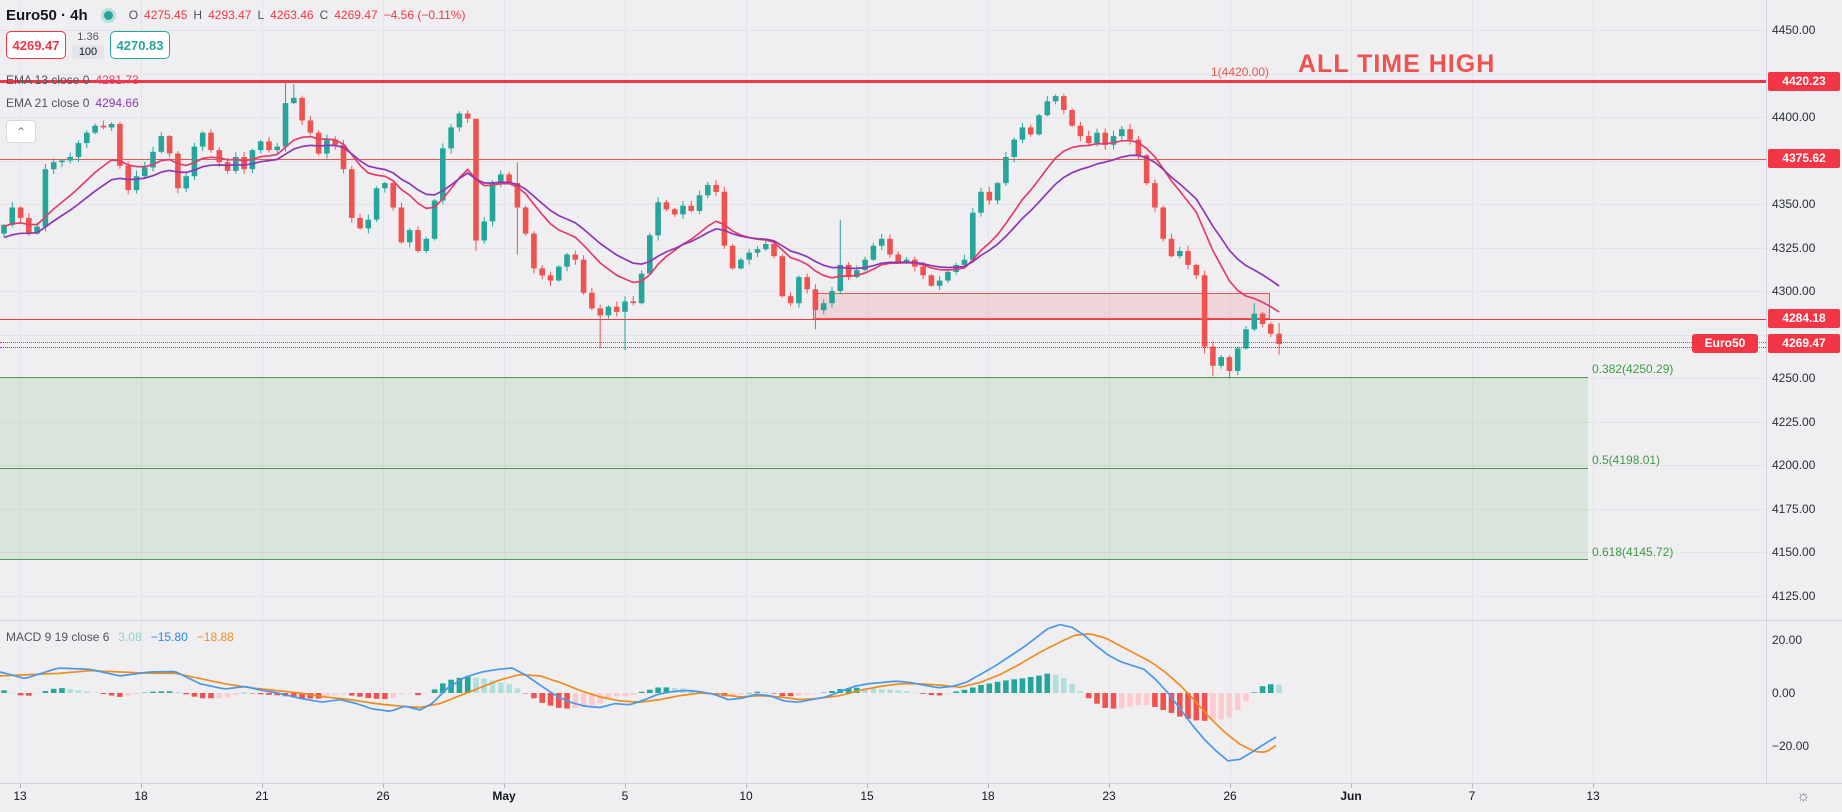 The height and width of the screenshot is (812, 1842). I want to click on all-time-high-annotation: ALL TIME HIGH, so click(1397, 64).